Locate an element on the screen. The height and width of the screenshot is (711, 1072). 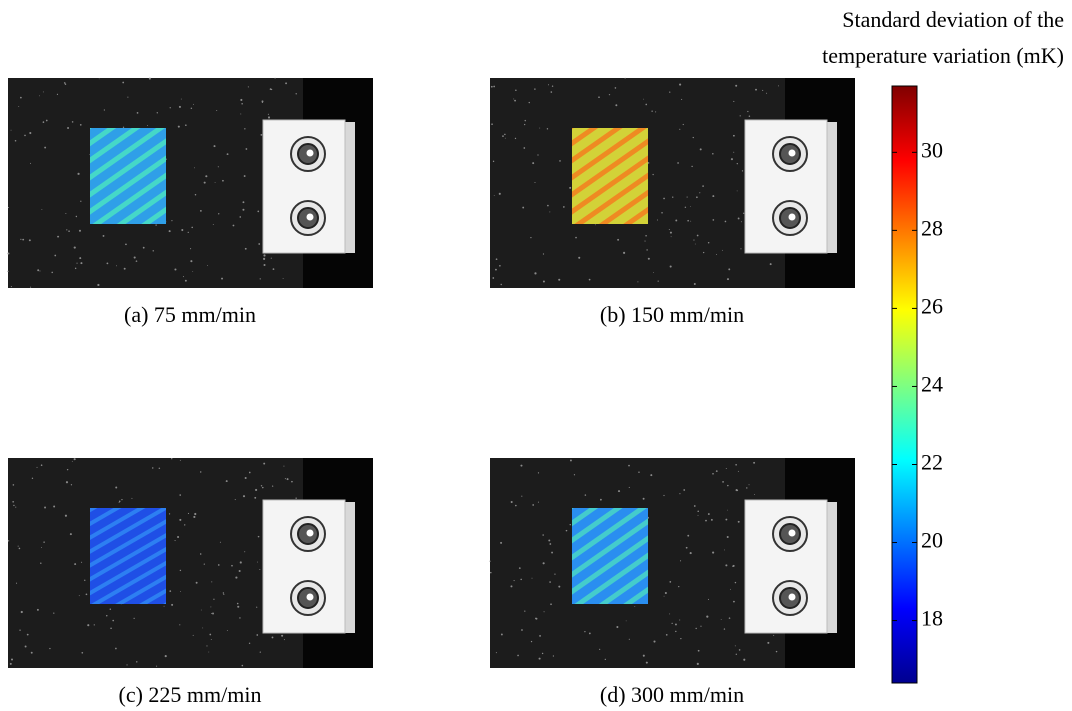
temperature-map is located at coordinates (610, 556).